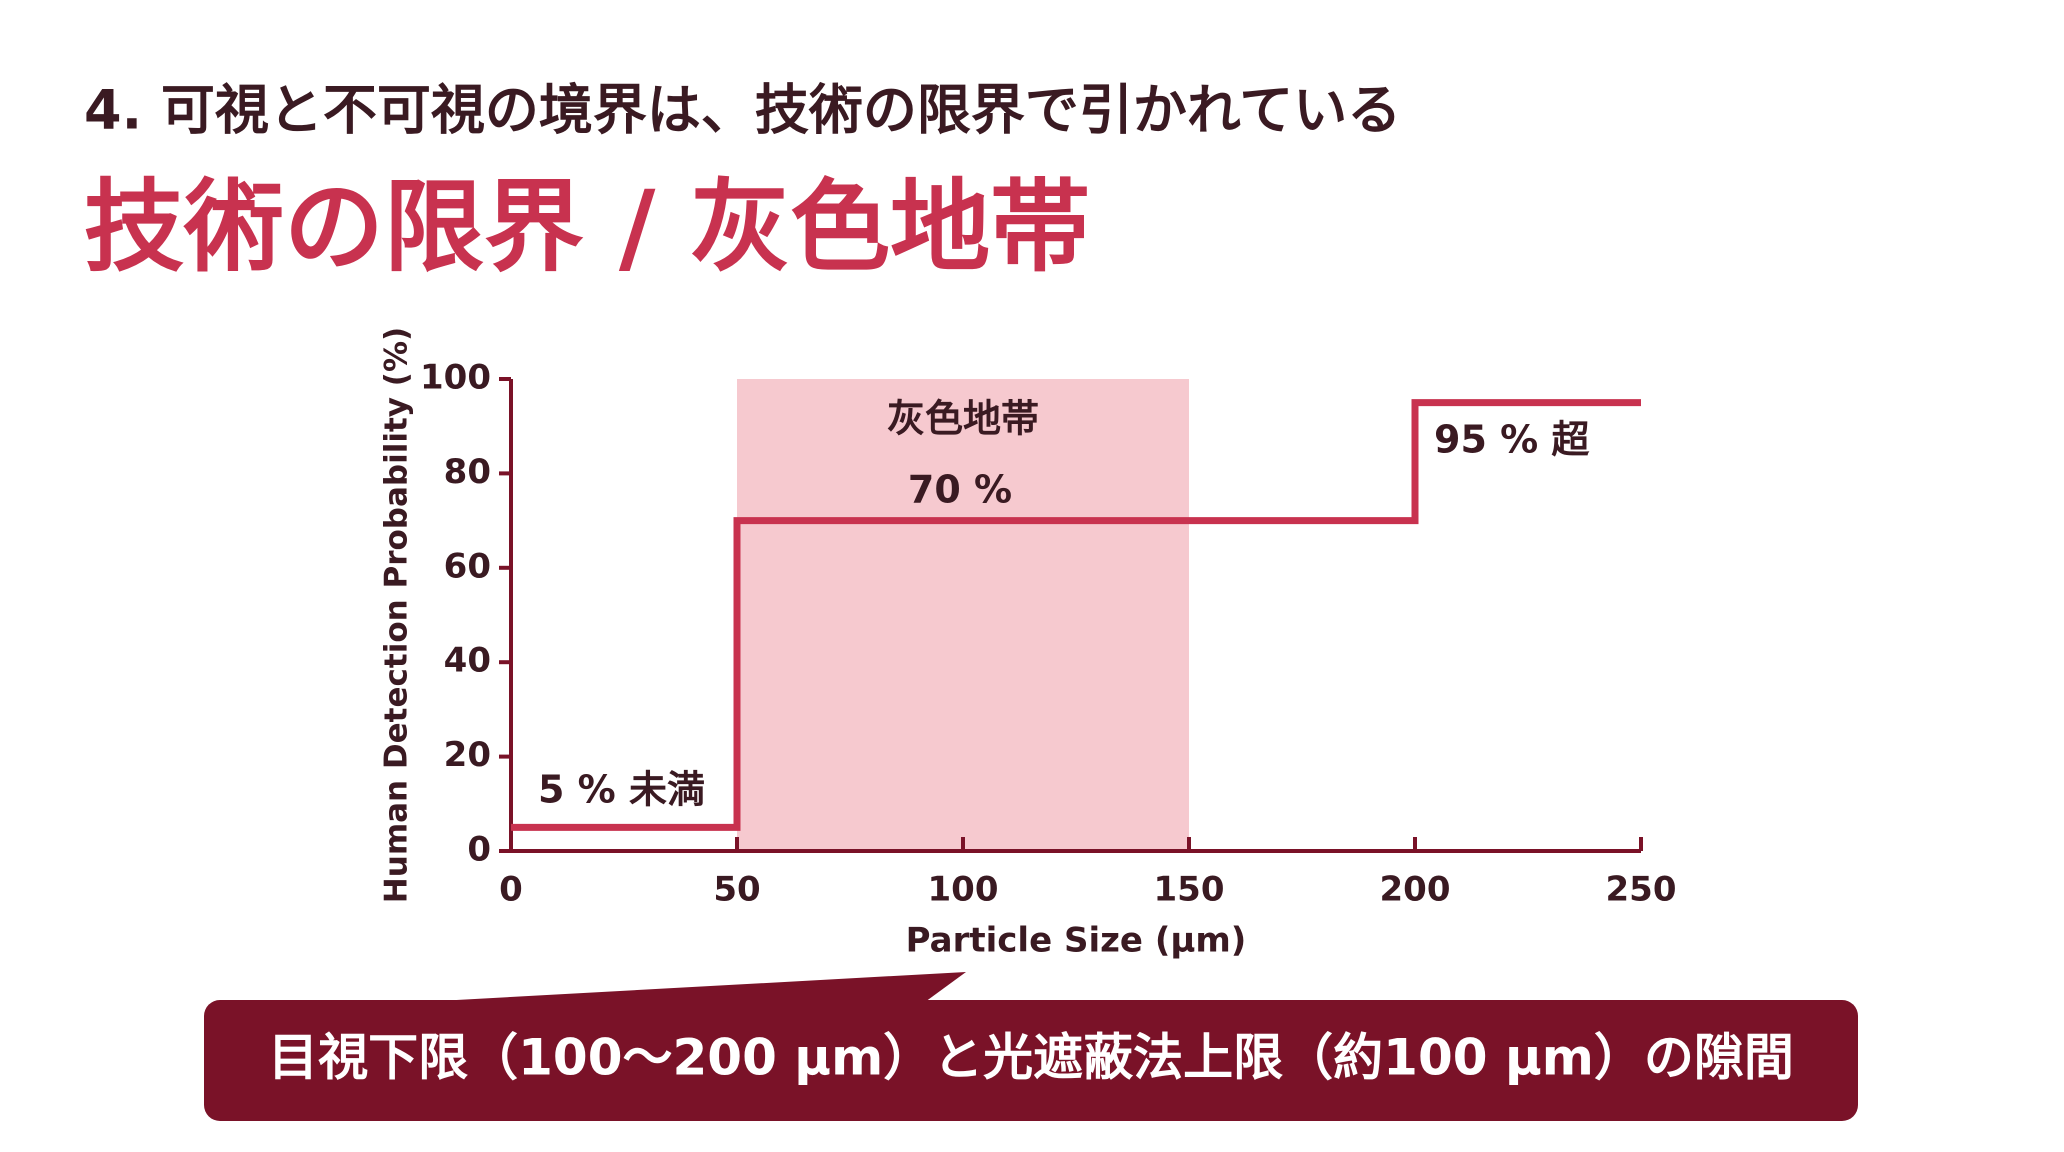  I want to click on x-tick-label: 250, so click(1641, 890).